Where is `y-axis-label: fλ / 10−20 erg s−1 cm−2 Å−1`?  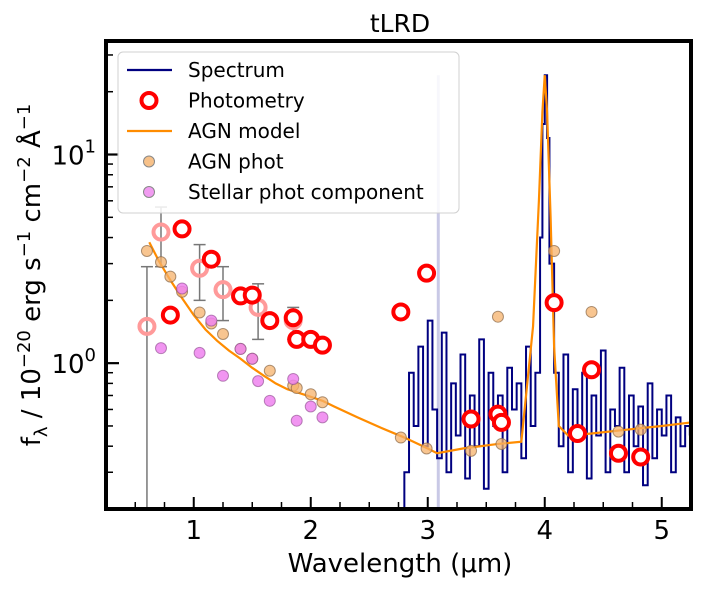 y-axis-label: fλ / 10−20 erg s−1 cm−2 Å−1 is located at coordinates (33, 275).